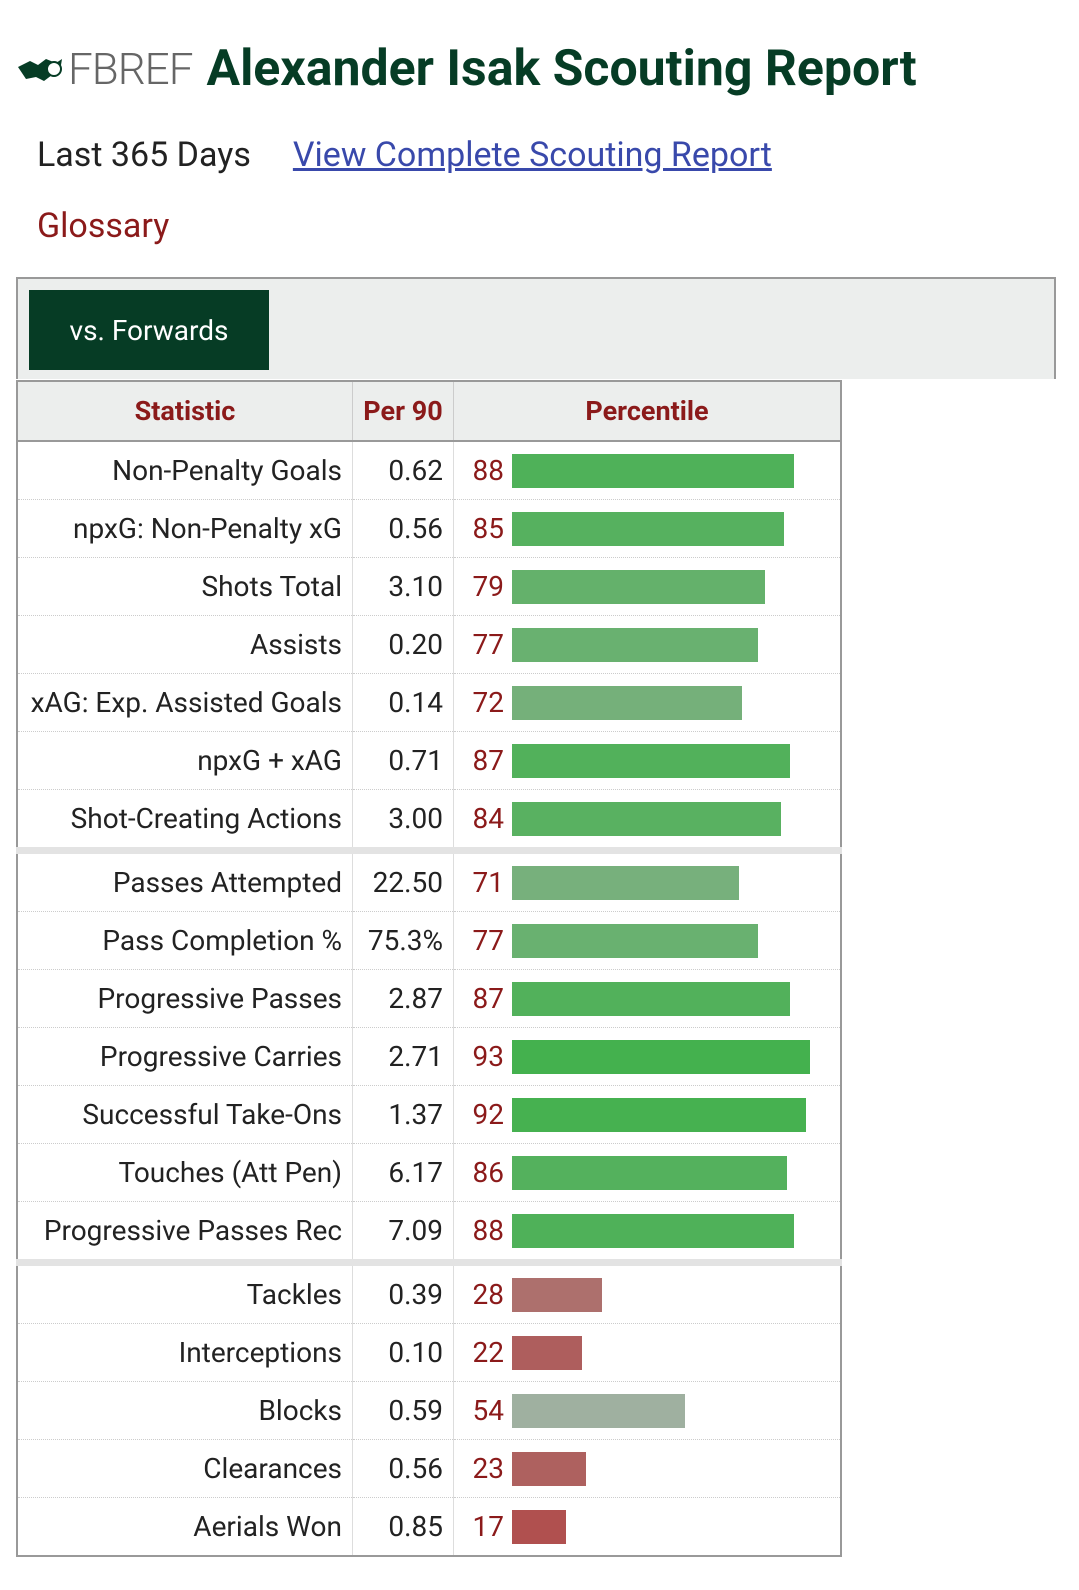  What do you see at coordinates (185, 644) in the screenshot?
I see `statistic: Assists` at bounding box center [185, 644].